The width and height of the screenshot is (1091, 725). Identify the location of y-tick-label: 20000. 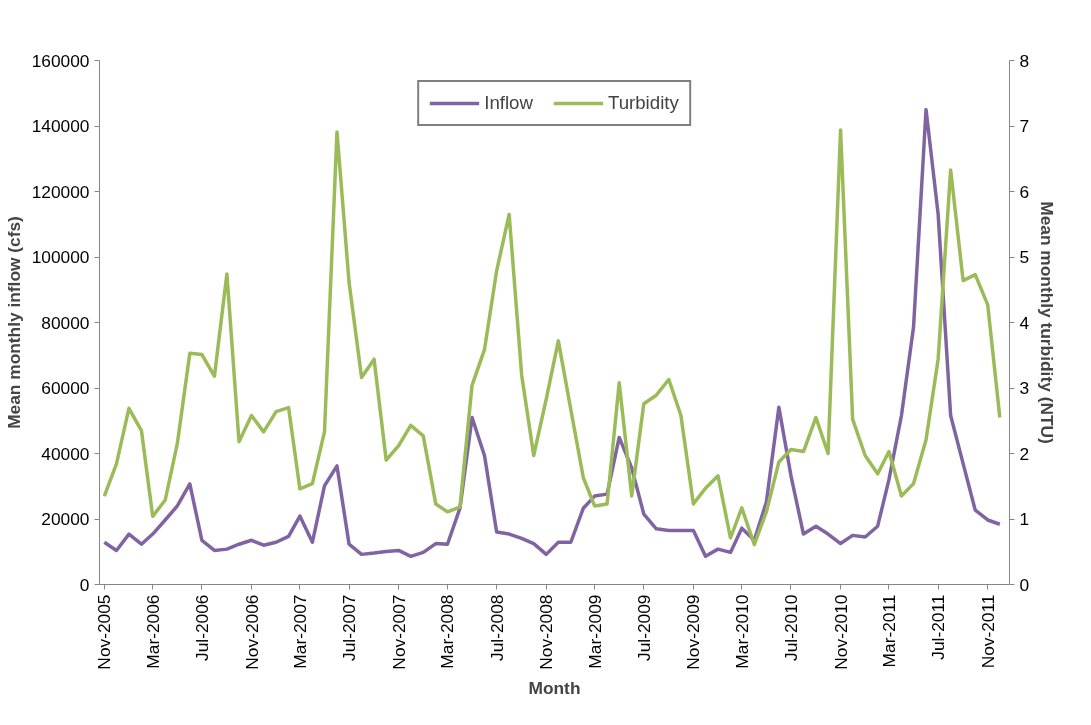
(65, 519).